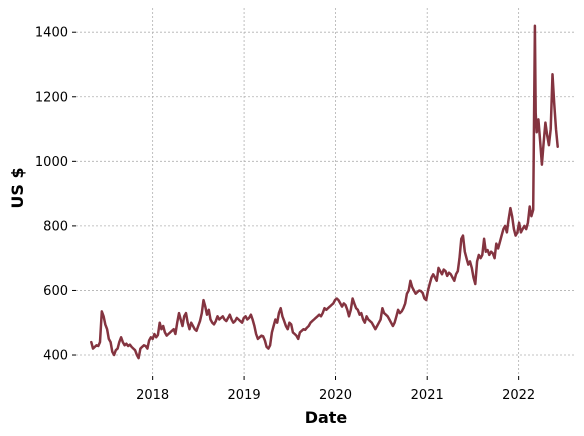  What do you see at coordinates (55, 291) in the screenshot?
I see `y-tick-label: 600` at bounding box center [55, 291].